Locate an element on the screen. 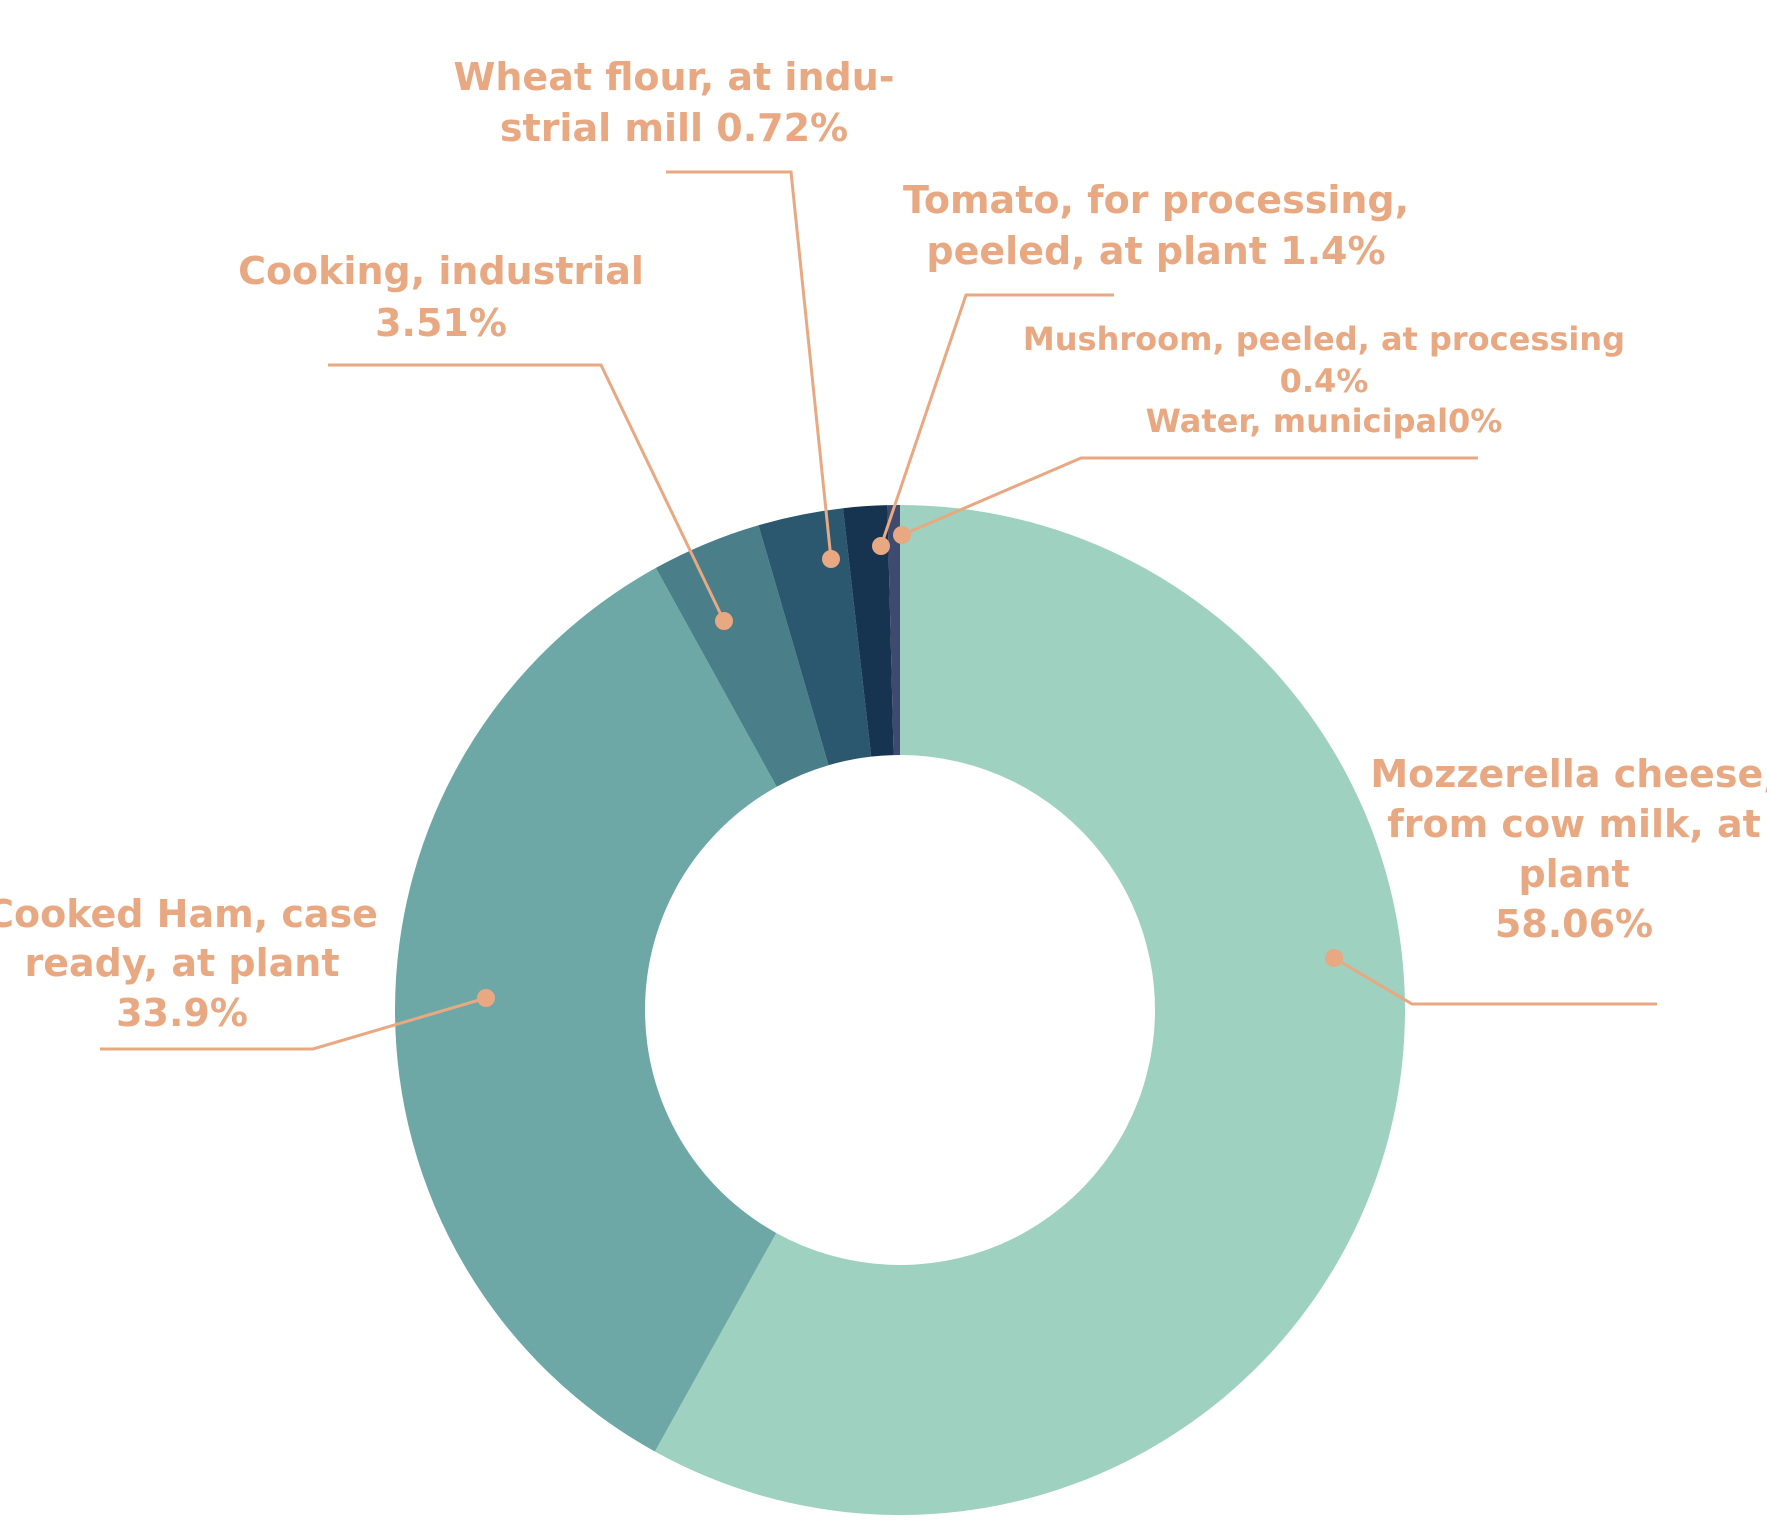  slice-label-2-line-1: 3.51% is located at coordinates (441, 323).